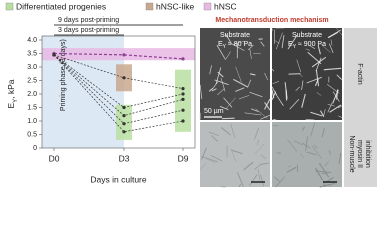 This screenshot has width=377, height=240. Describe the element at coordinates (11, 89) in the screenshot. I see `y-axis-unit: , kPa` at that location.